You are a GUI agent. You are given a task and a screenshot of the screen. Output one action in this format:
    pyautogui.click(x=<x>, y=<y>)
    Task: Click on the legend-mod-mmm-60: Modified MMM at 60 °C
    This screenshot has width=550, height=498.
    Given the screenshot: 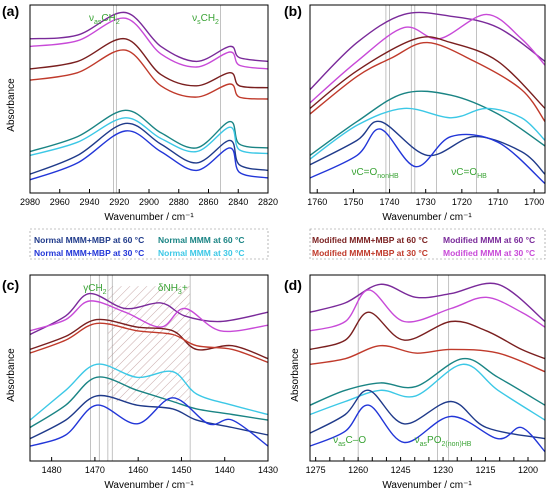 What is the action you would take?
    pyautogui.click(x=489, y=240)
    